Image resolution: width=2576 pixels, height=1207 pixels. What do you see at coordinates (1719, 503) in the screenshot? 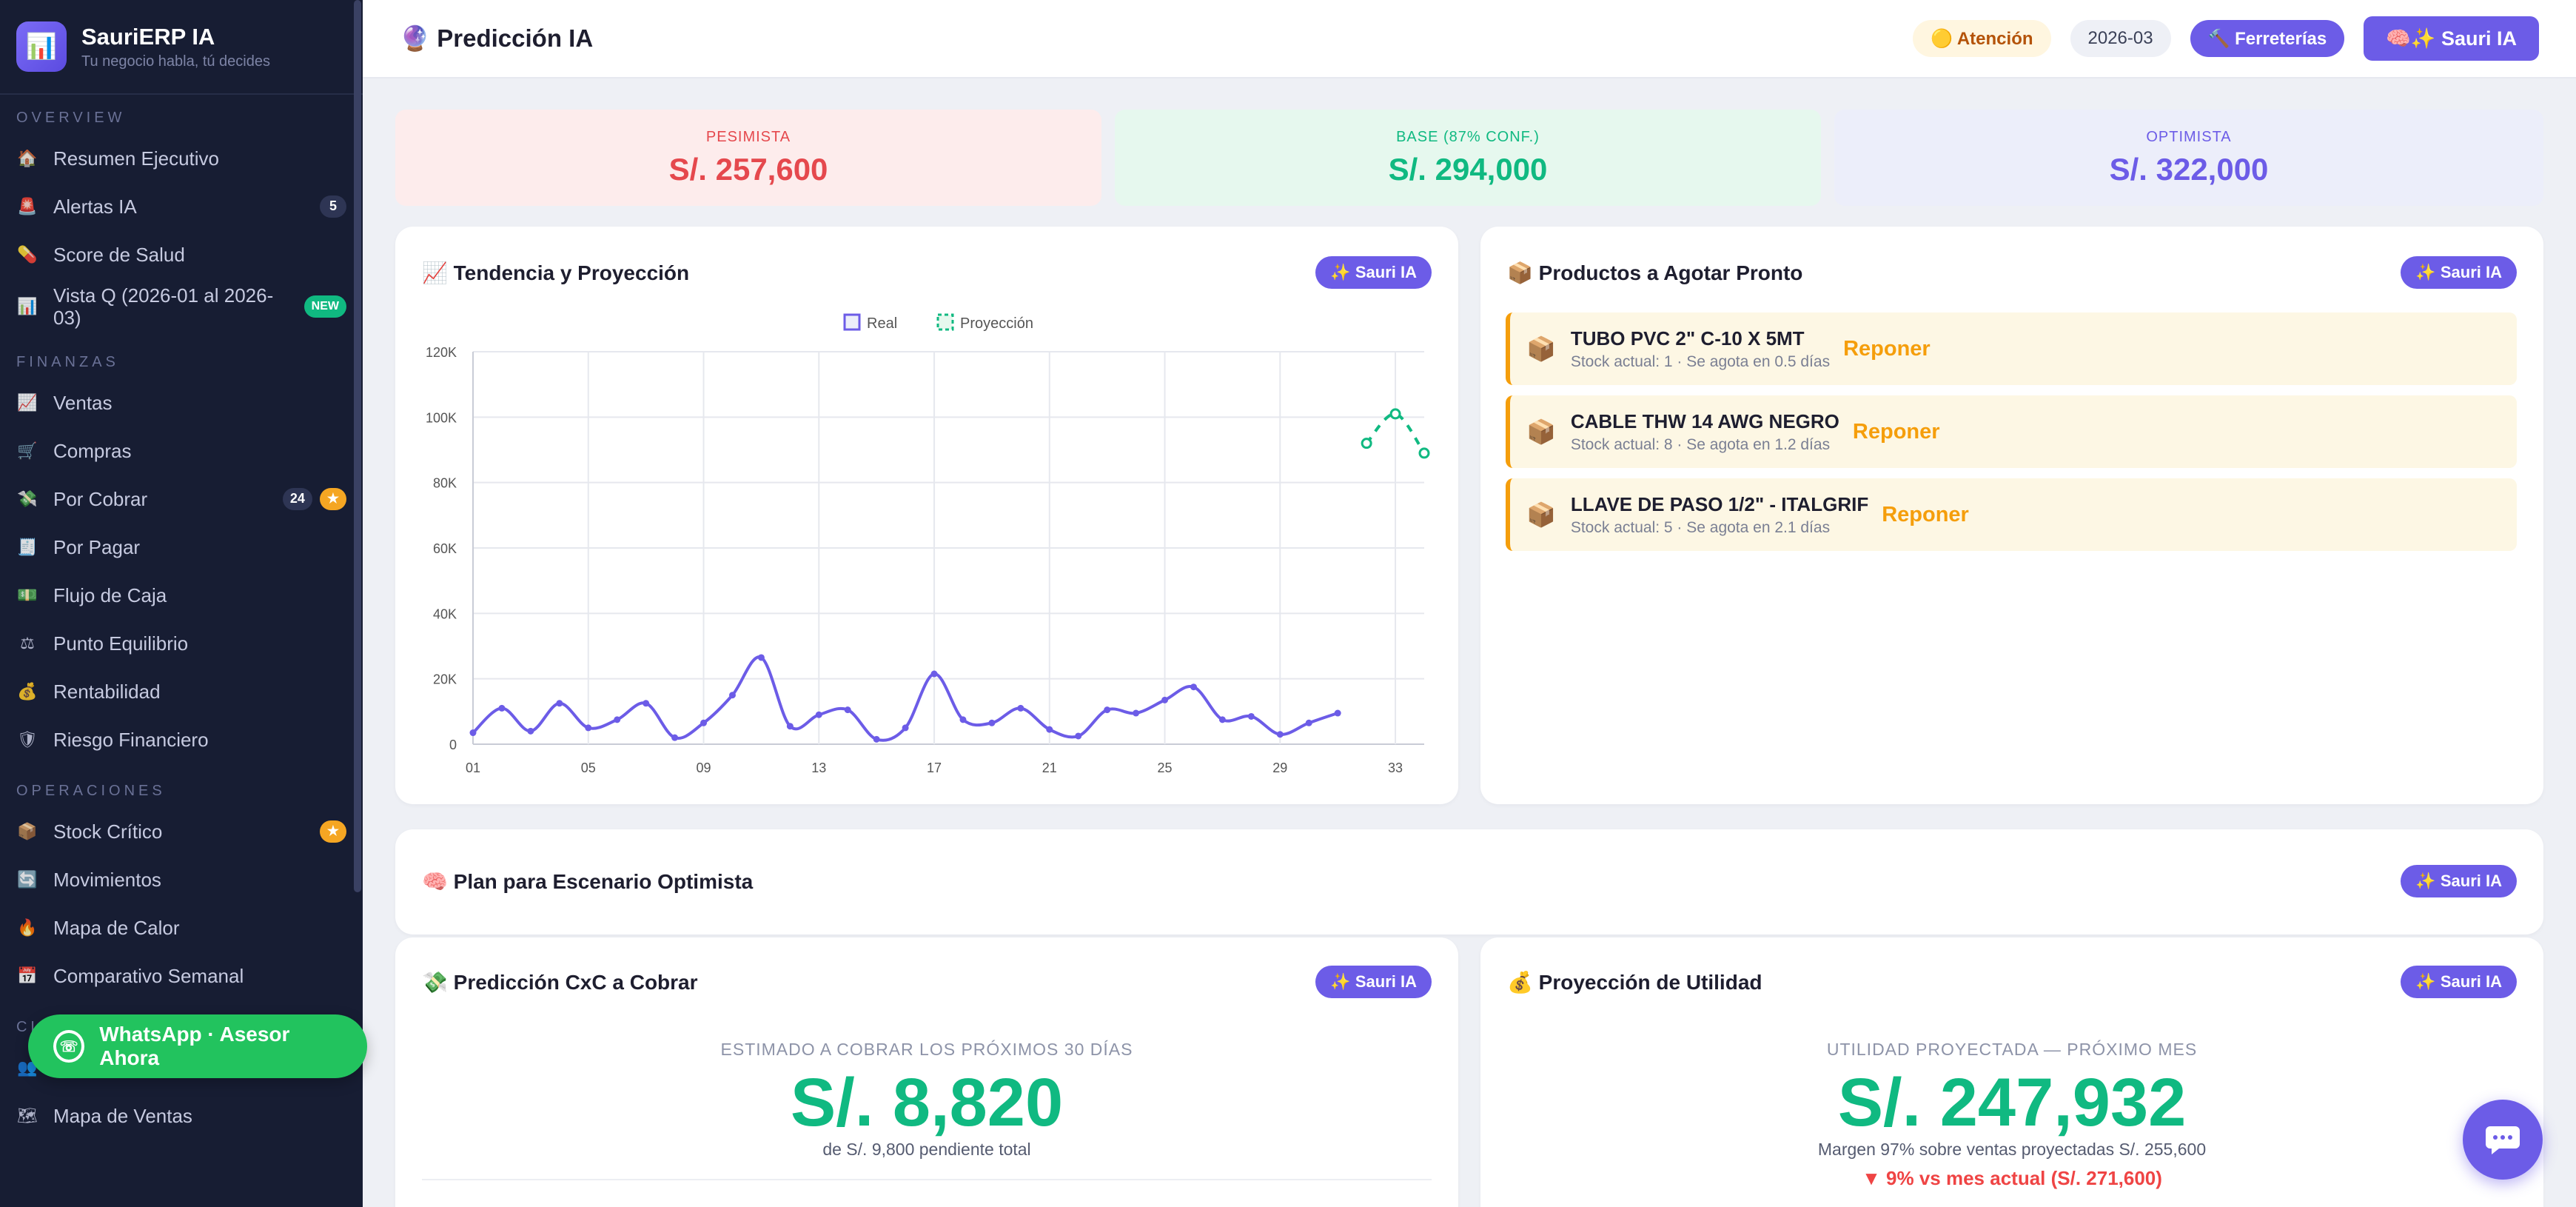
I see `product-name: LLAVE DE PASO 1/2" - ITALGRIF` at bounding box center [1719, 503].